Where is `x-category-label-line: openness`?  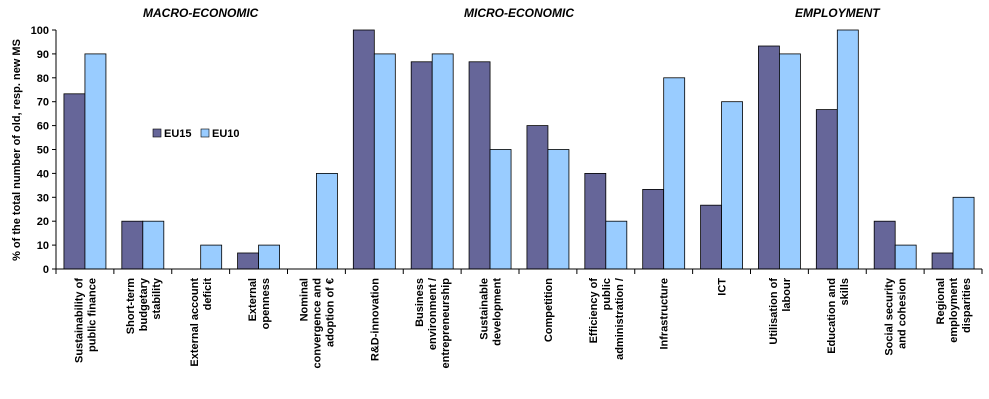 x-category-label-line: openness is located at coordinates (266, 303).